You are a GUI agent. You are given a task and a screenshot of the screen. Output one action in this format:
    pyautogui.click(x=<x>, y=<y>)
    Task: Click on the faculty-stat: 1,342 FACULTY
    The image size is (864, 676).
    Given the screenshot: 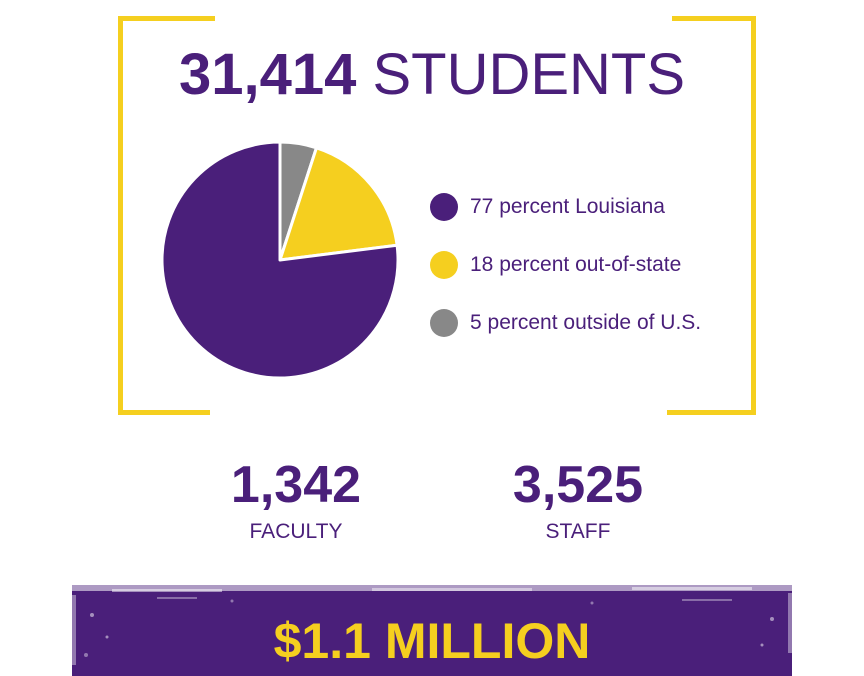 What is the action you would take?
    pyautogui.click(x=296, y=500)
    